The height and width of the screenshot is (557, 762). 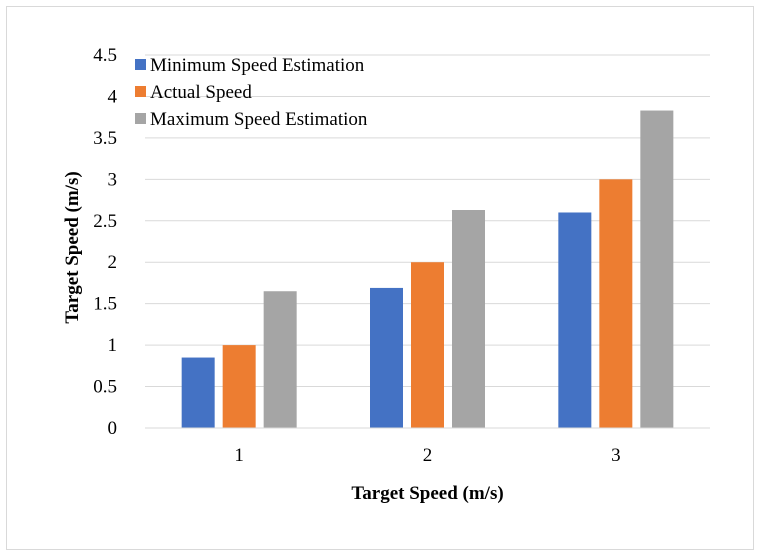 What do you see at coordinates (616, 455) in the screenshot?
I see `x-tick-label: 3` at bounding box center [616, 455].